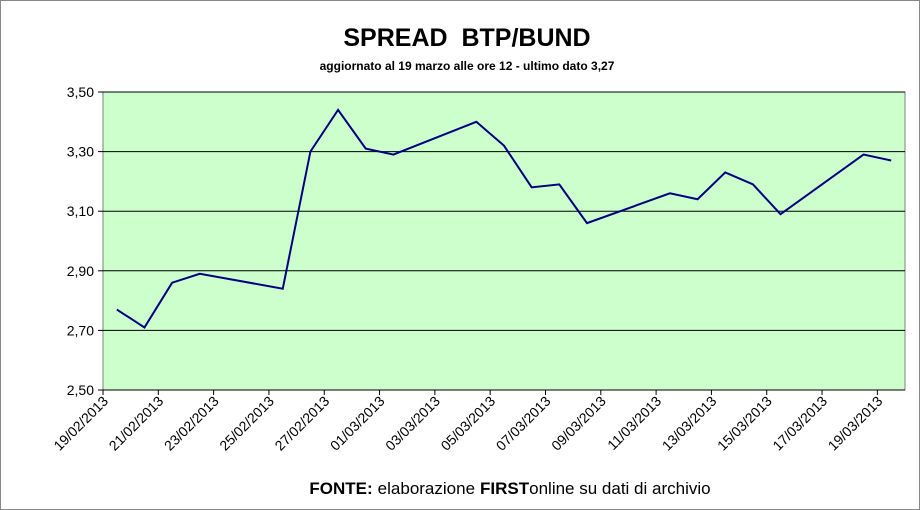 The width and height of the screenshot is (920, 510). I want to click on y-tick-label: 3,10, so click(80, 211).